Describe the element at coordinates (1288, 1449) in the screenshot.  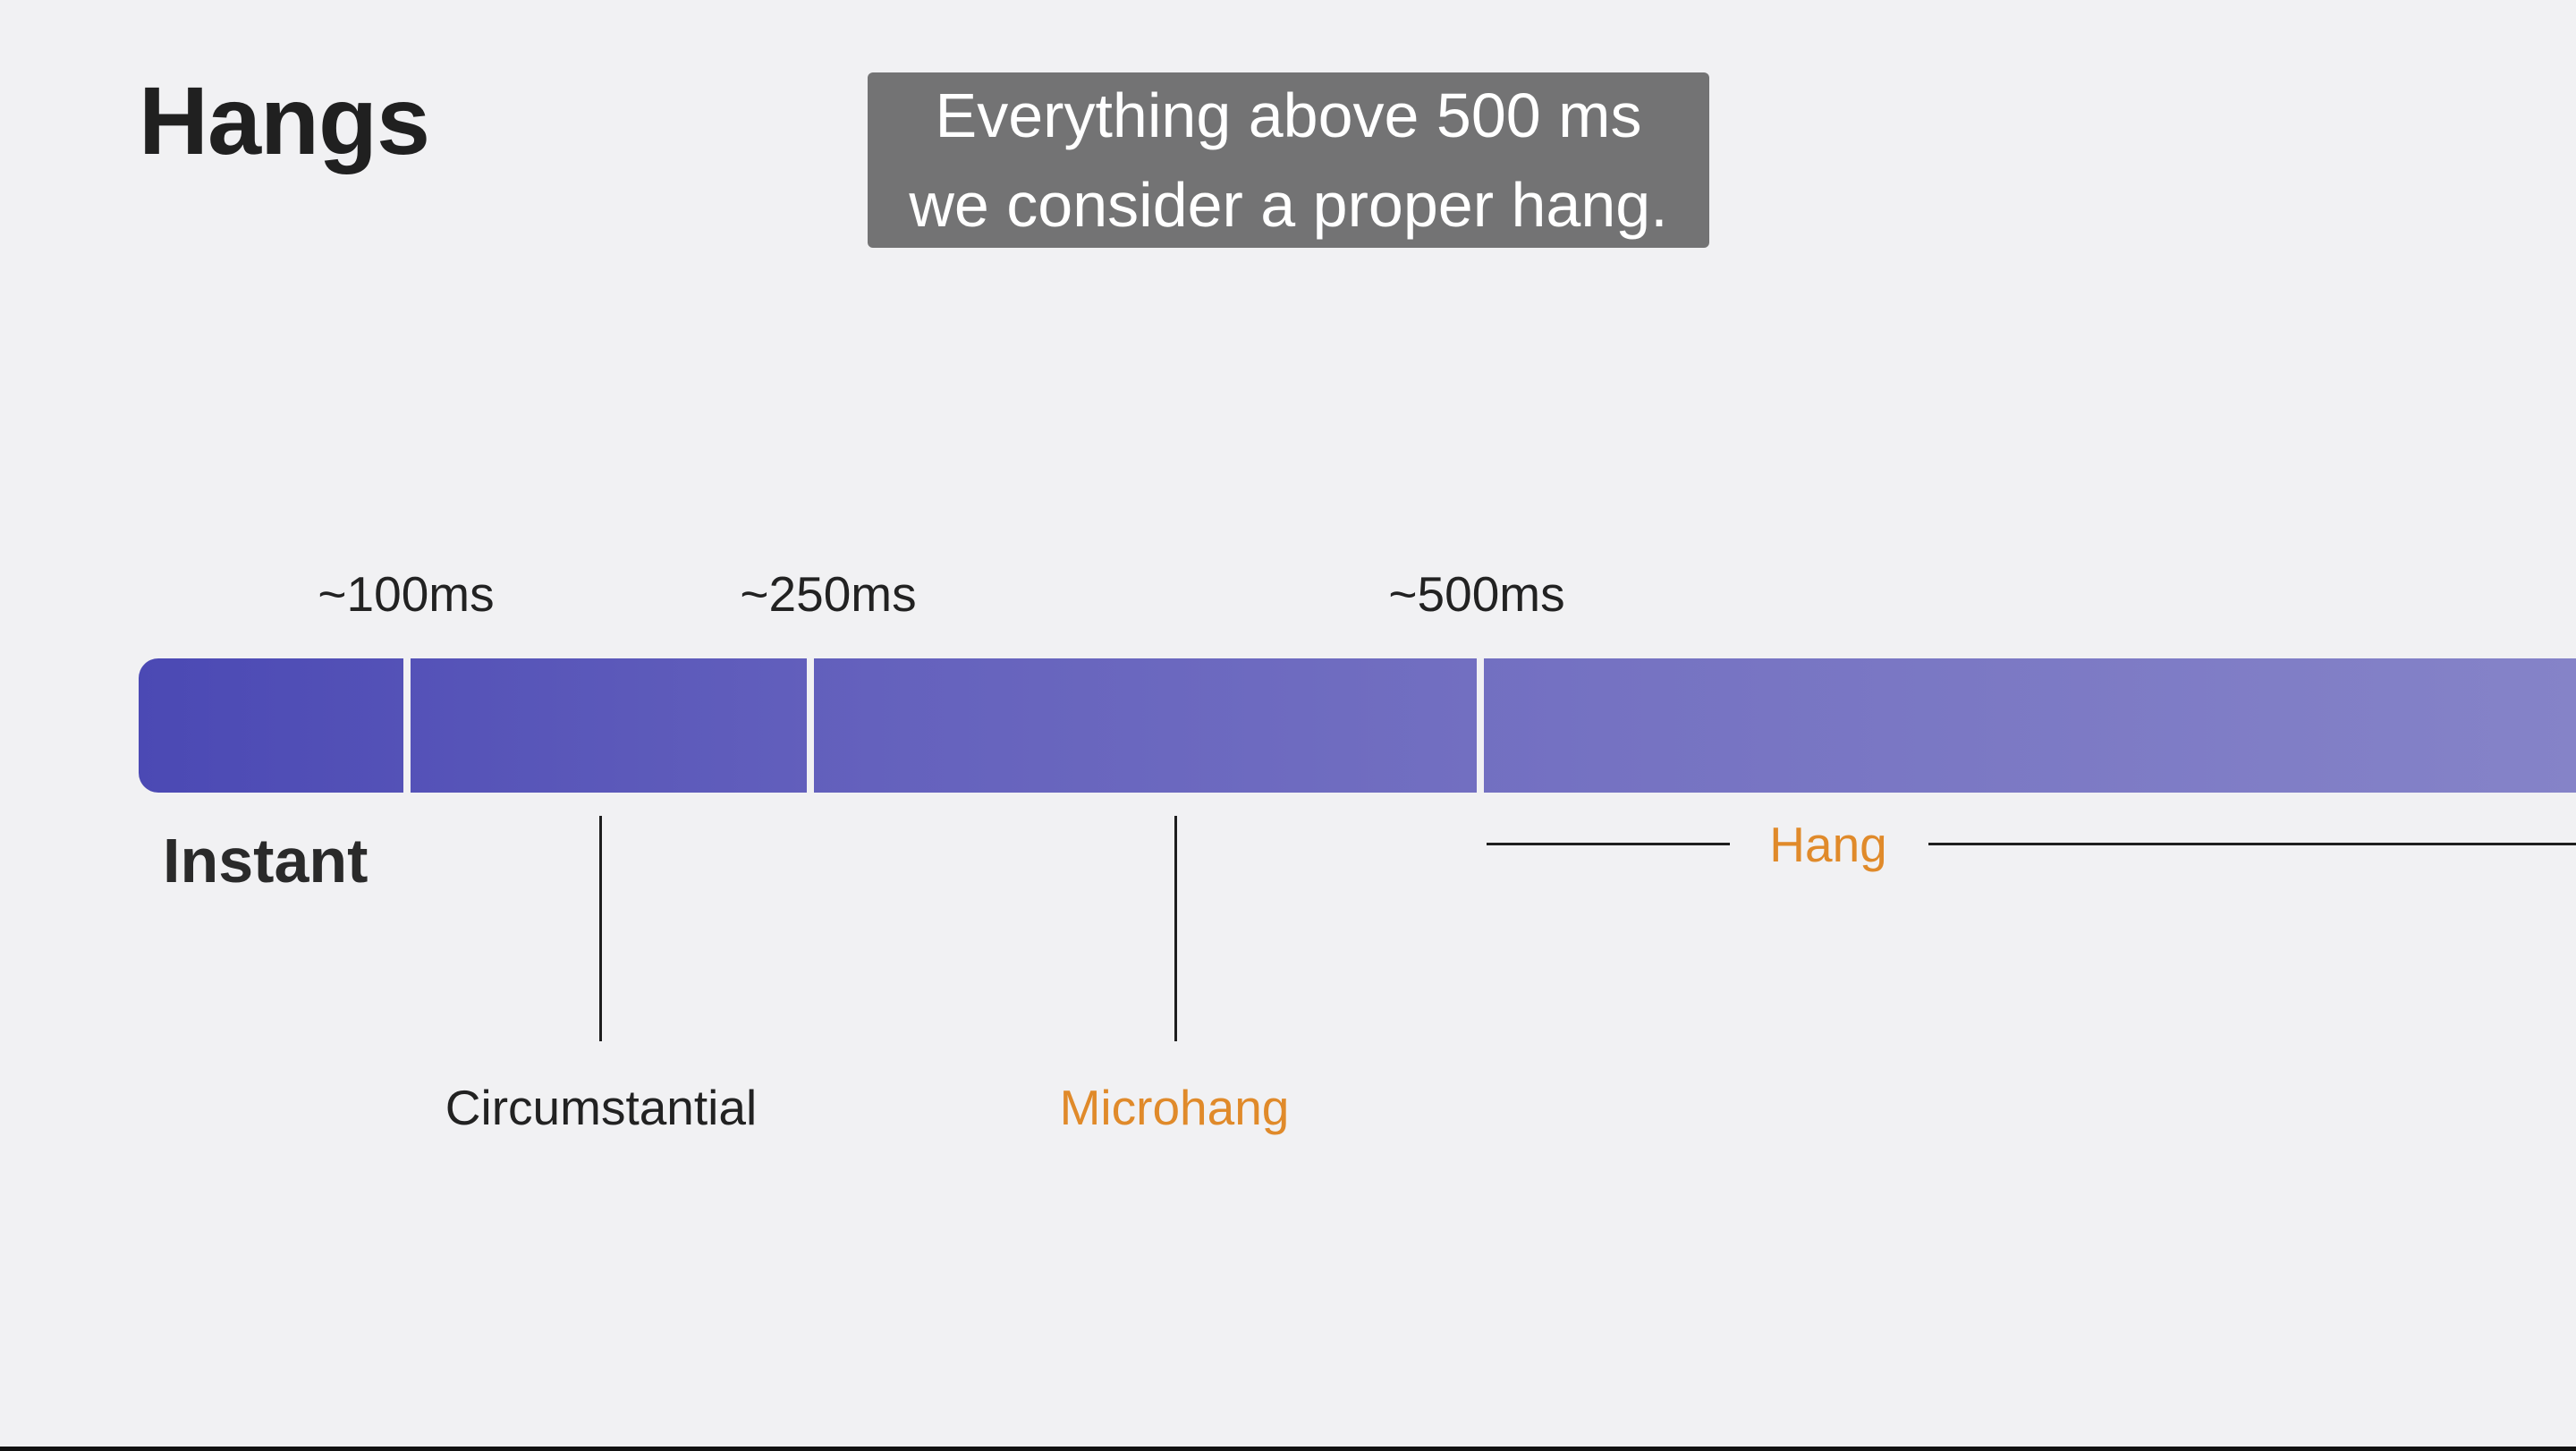
I see `bottom-border` at that location.